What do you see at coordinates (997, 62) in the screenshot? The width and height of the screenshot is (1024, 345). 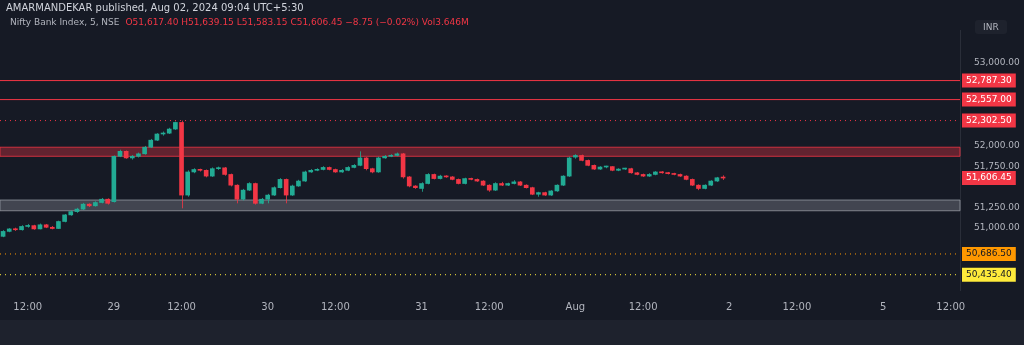 I see `y-tick-label: 53,000.00` at bounding box center [997, 62].